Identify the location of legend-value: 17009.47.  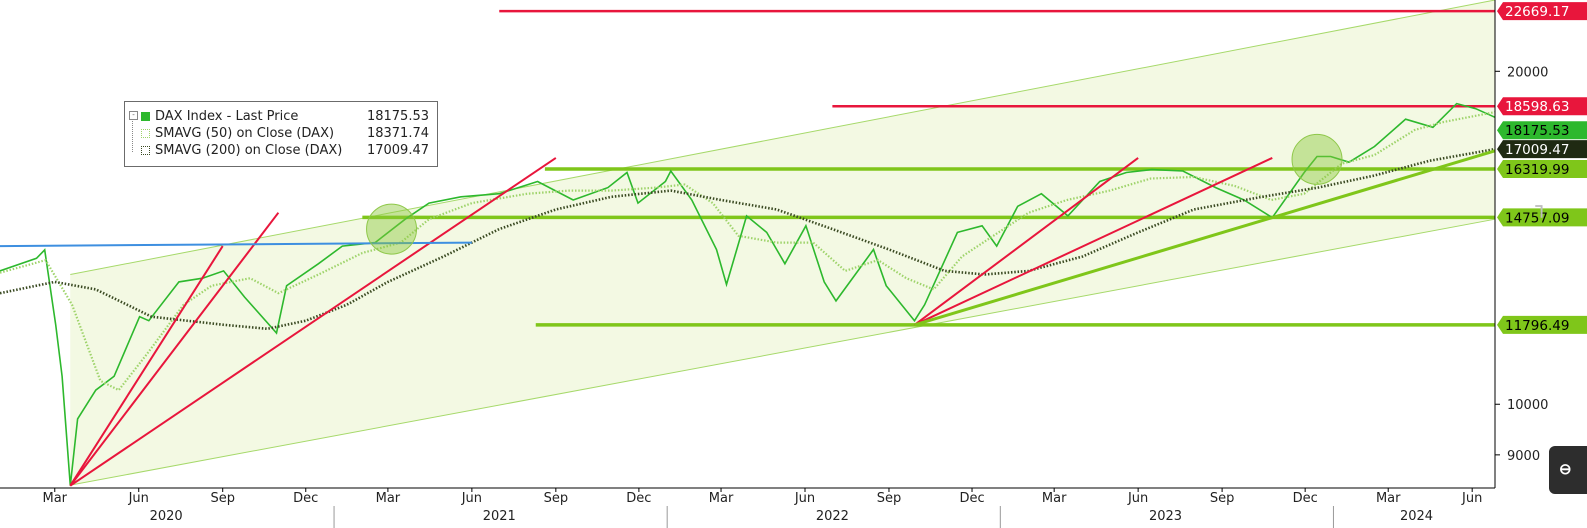
(397, 150).